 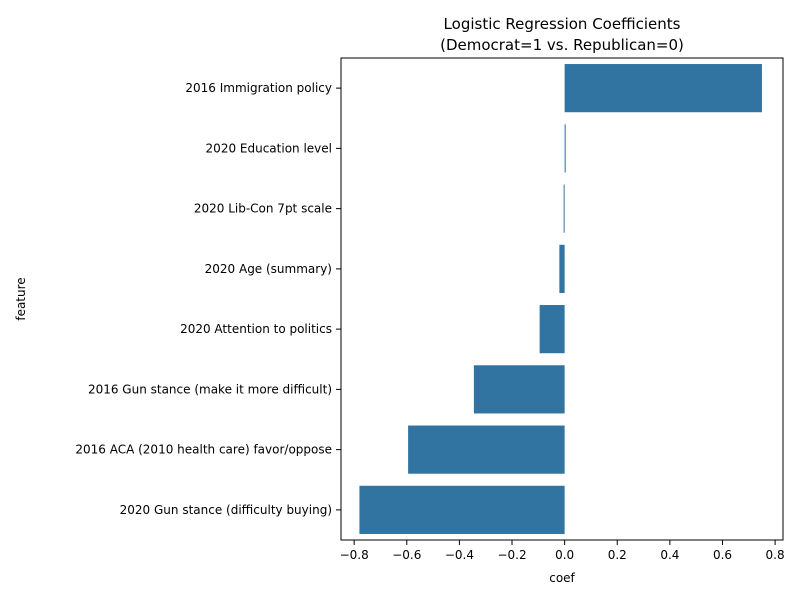 What do you see at coordinates (21, 298) in the screenshot?
I see `y-axis-label: feature` at bounding box center [21, 298].